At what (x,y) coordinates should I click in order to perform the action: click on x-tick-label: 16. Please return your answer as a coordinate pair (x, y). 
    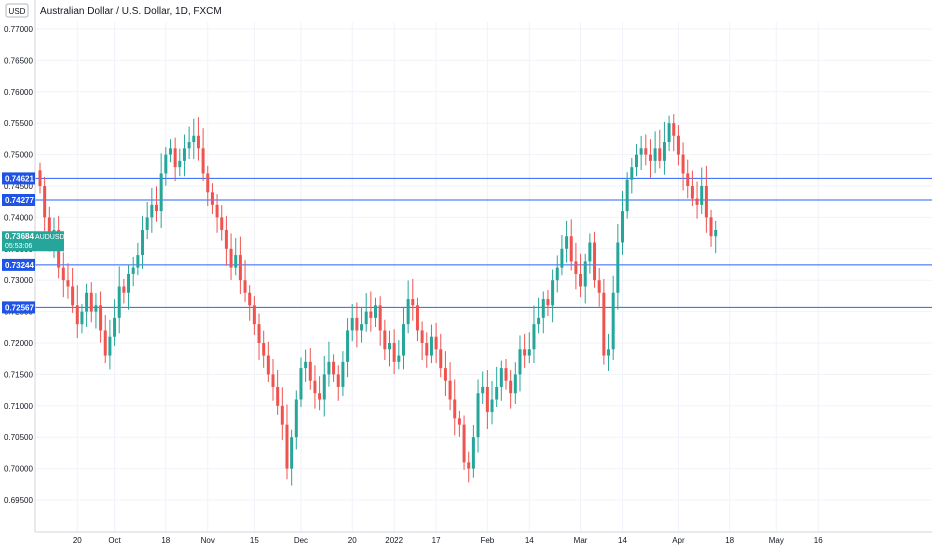
    Looking at the image, I should click on (818, 540).